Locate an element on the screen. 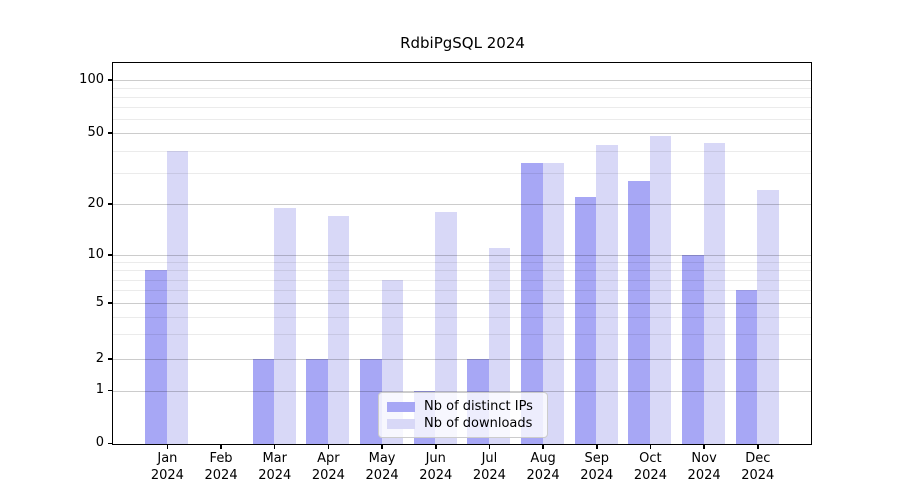 This screenshot has height=500, width=900. bar-distinct-ips-nov is located at coordinates (693, 349).